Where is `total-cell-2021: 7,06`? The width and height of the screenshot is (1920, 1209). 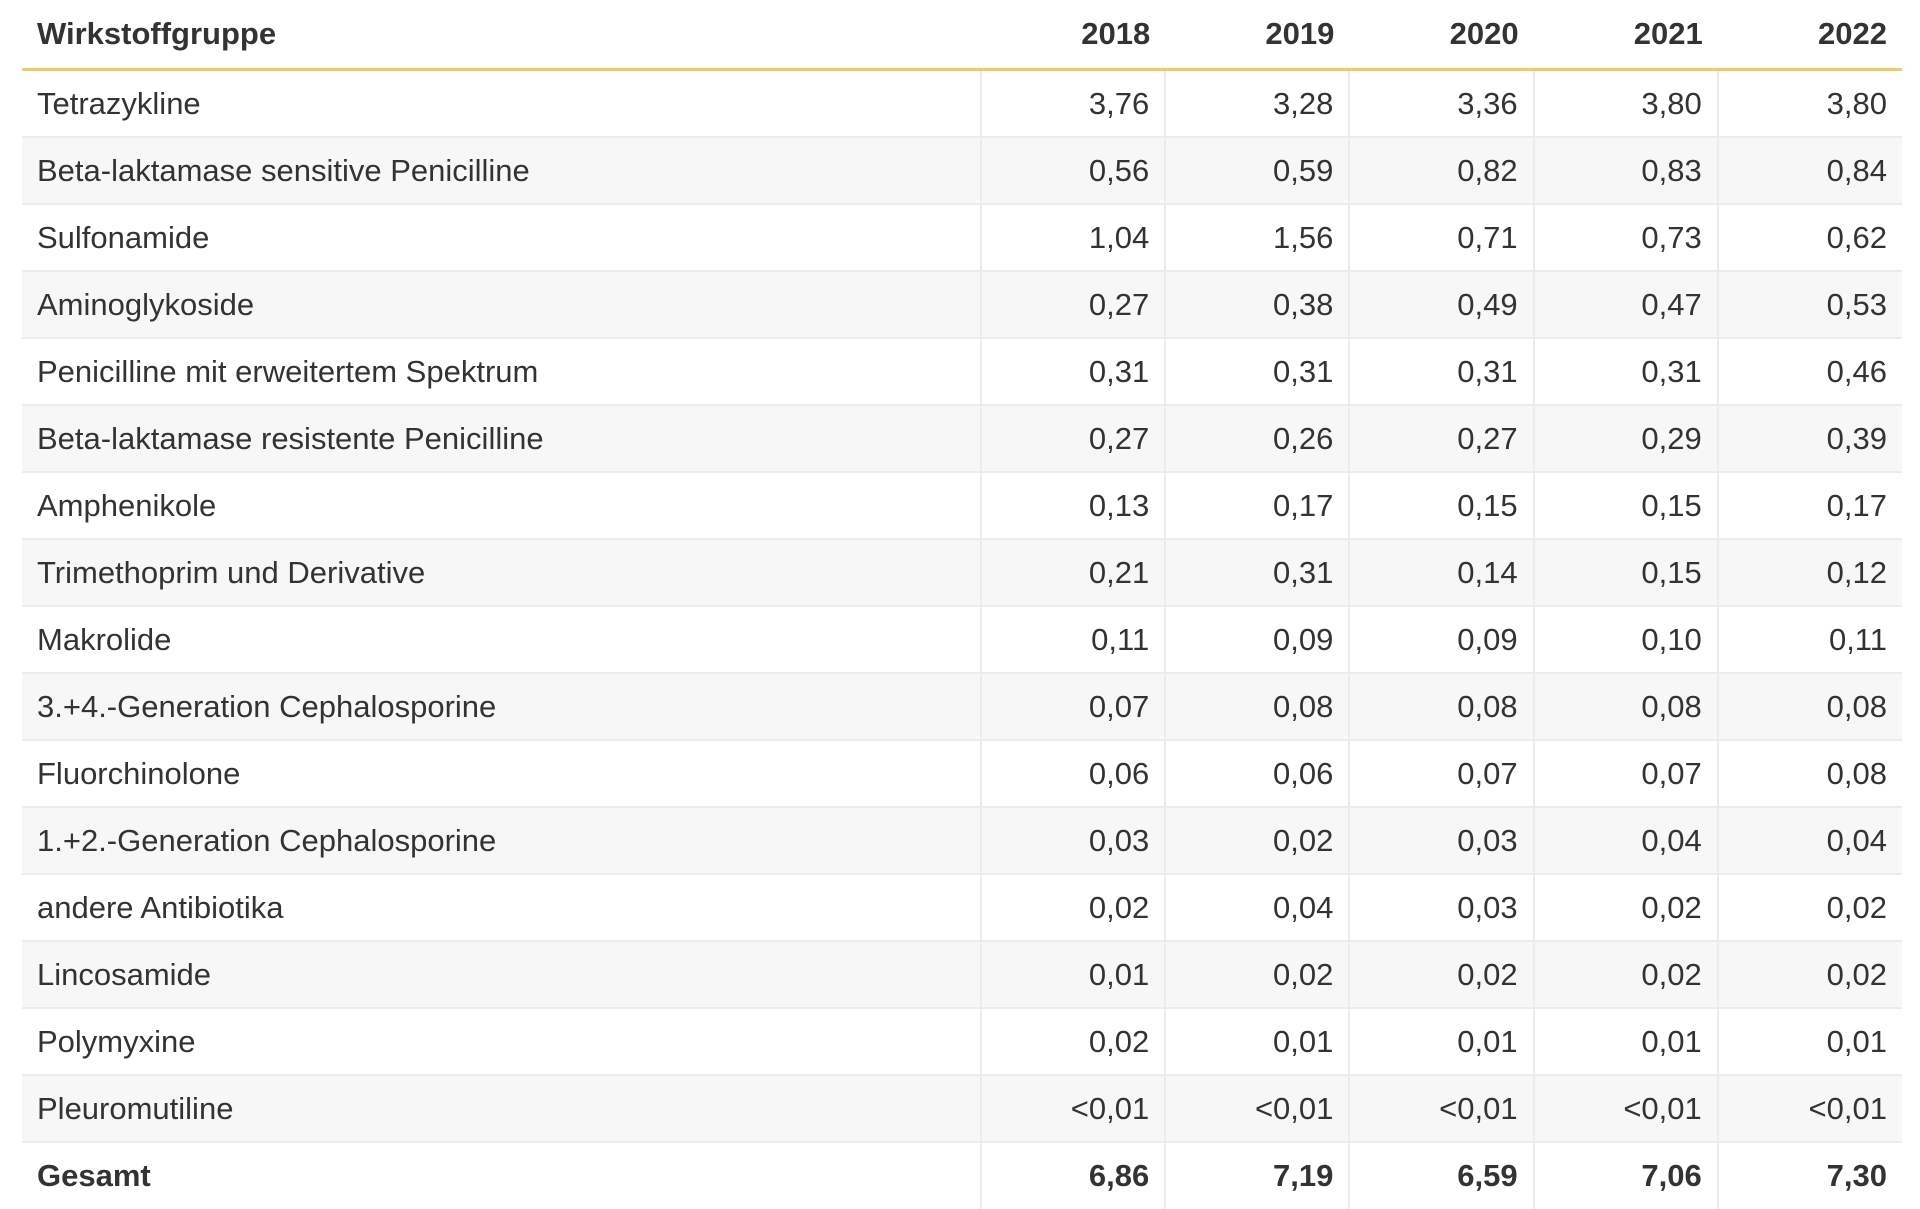 total-cell-2021: 7,06 is located at coordinates (1626, 1175).